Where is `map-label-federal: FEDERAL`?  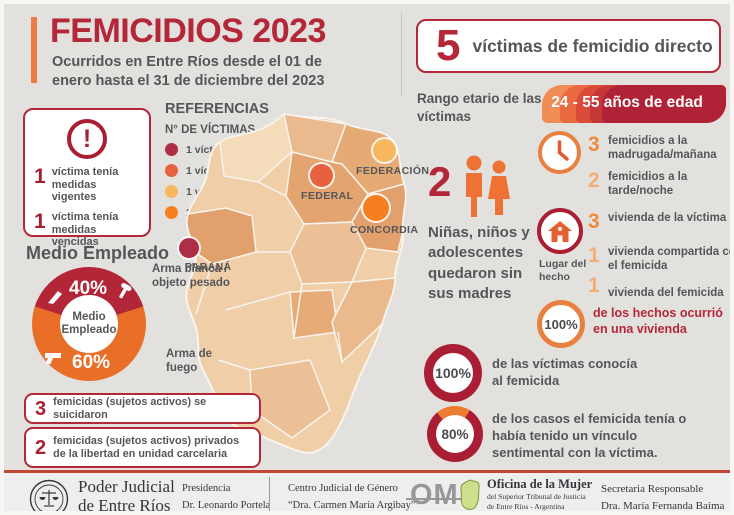
map-label-federal: FEDERAL is located at coordinates (327, 196).